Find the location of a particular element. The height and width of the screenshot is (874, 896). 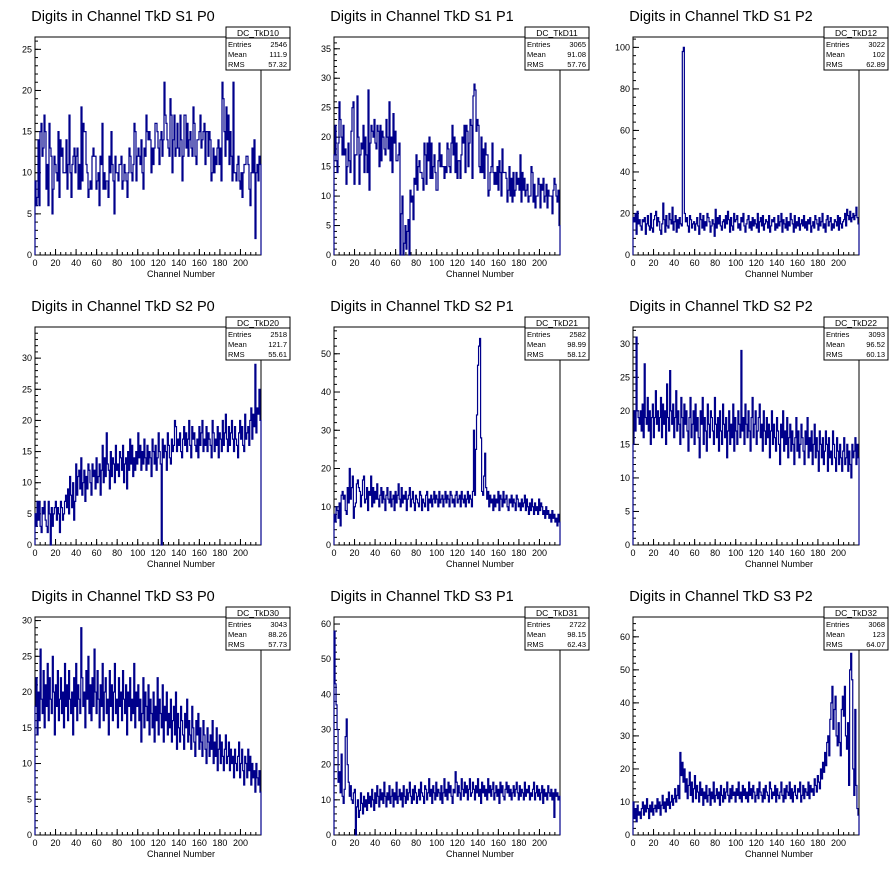

chart-title: Digits in Channel TkD S2 P2 is located at coordinates (721, 307).